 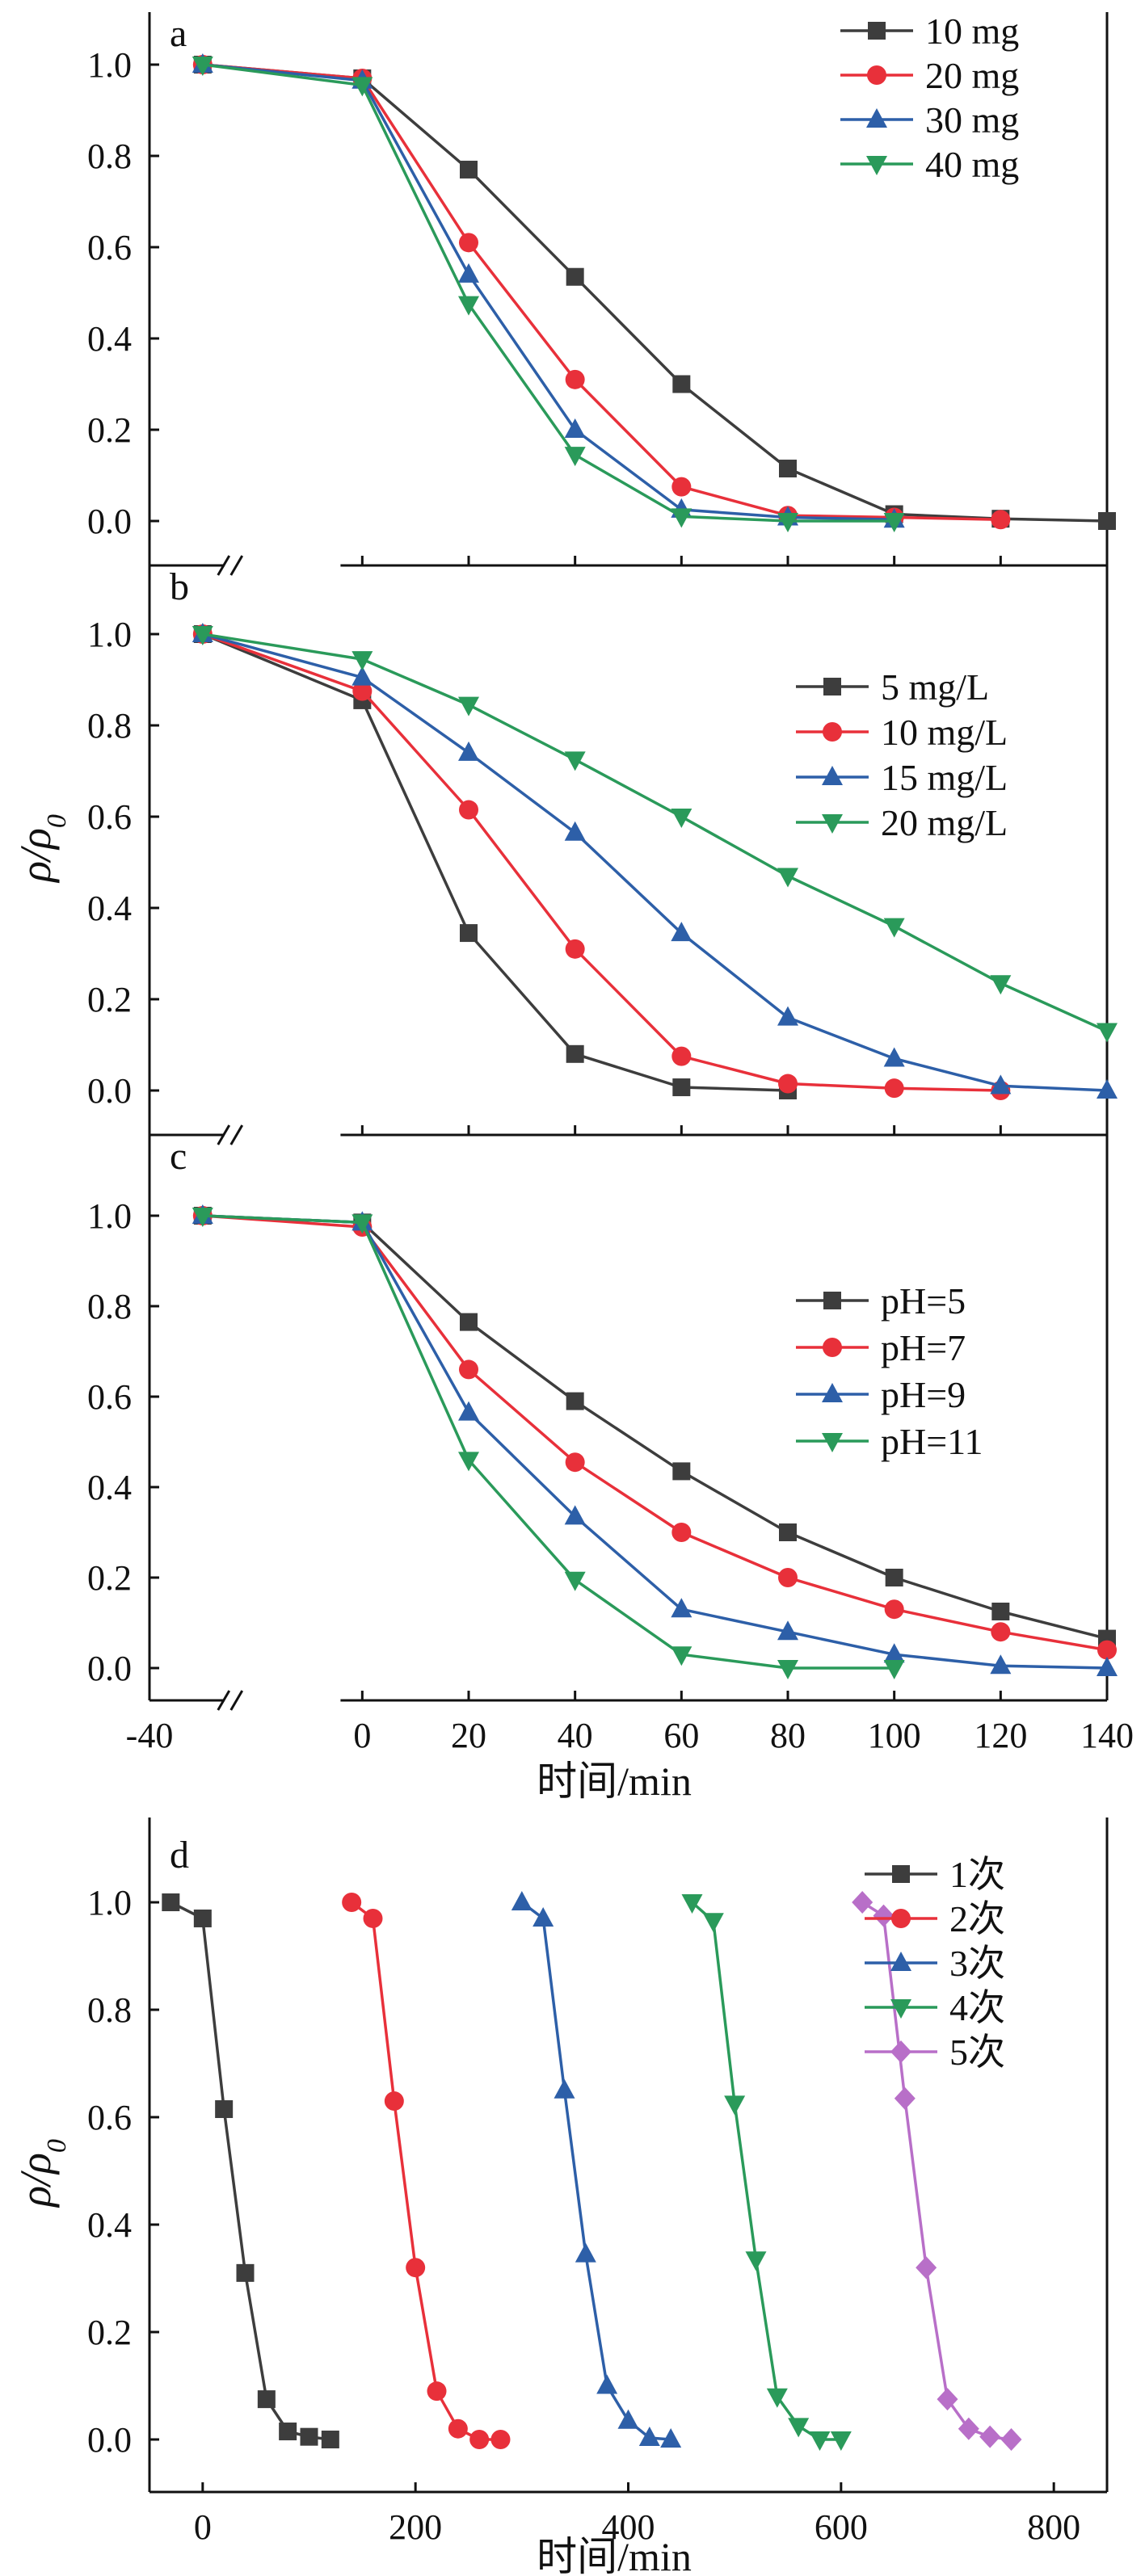 I want to click on legend: pH=5 pH=7 pH=9 pH=11, so click(x=889, y=1371).